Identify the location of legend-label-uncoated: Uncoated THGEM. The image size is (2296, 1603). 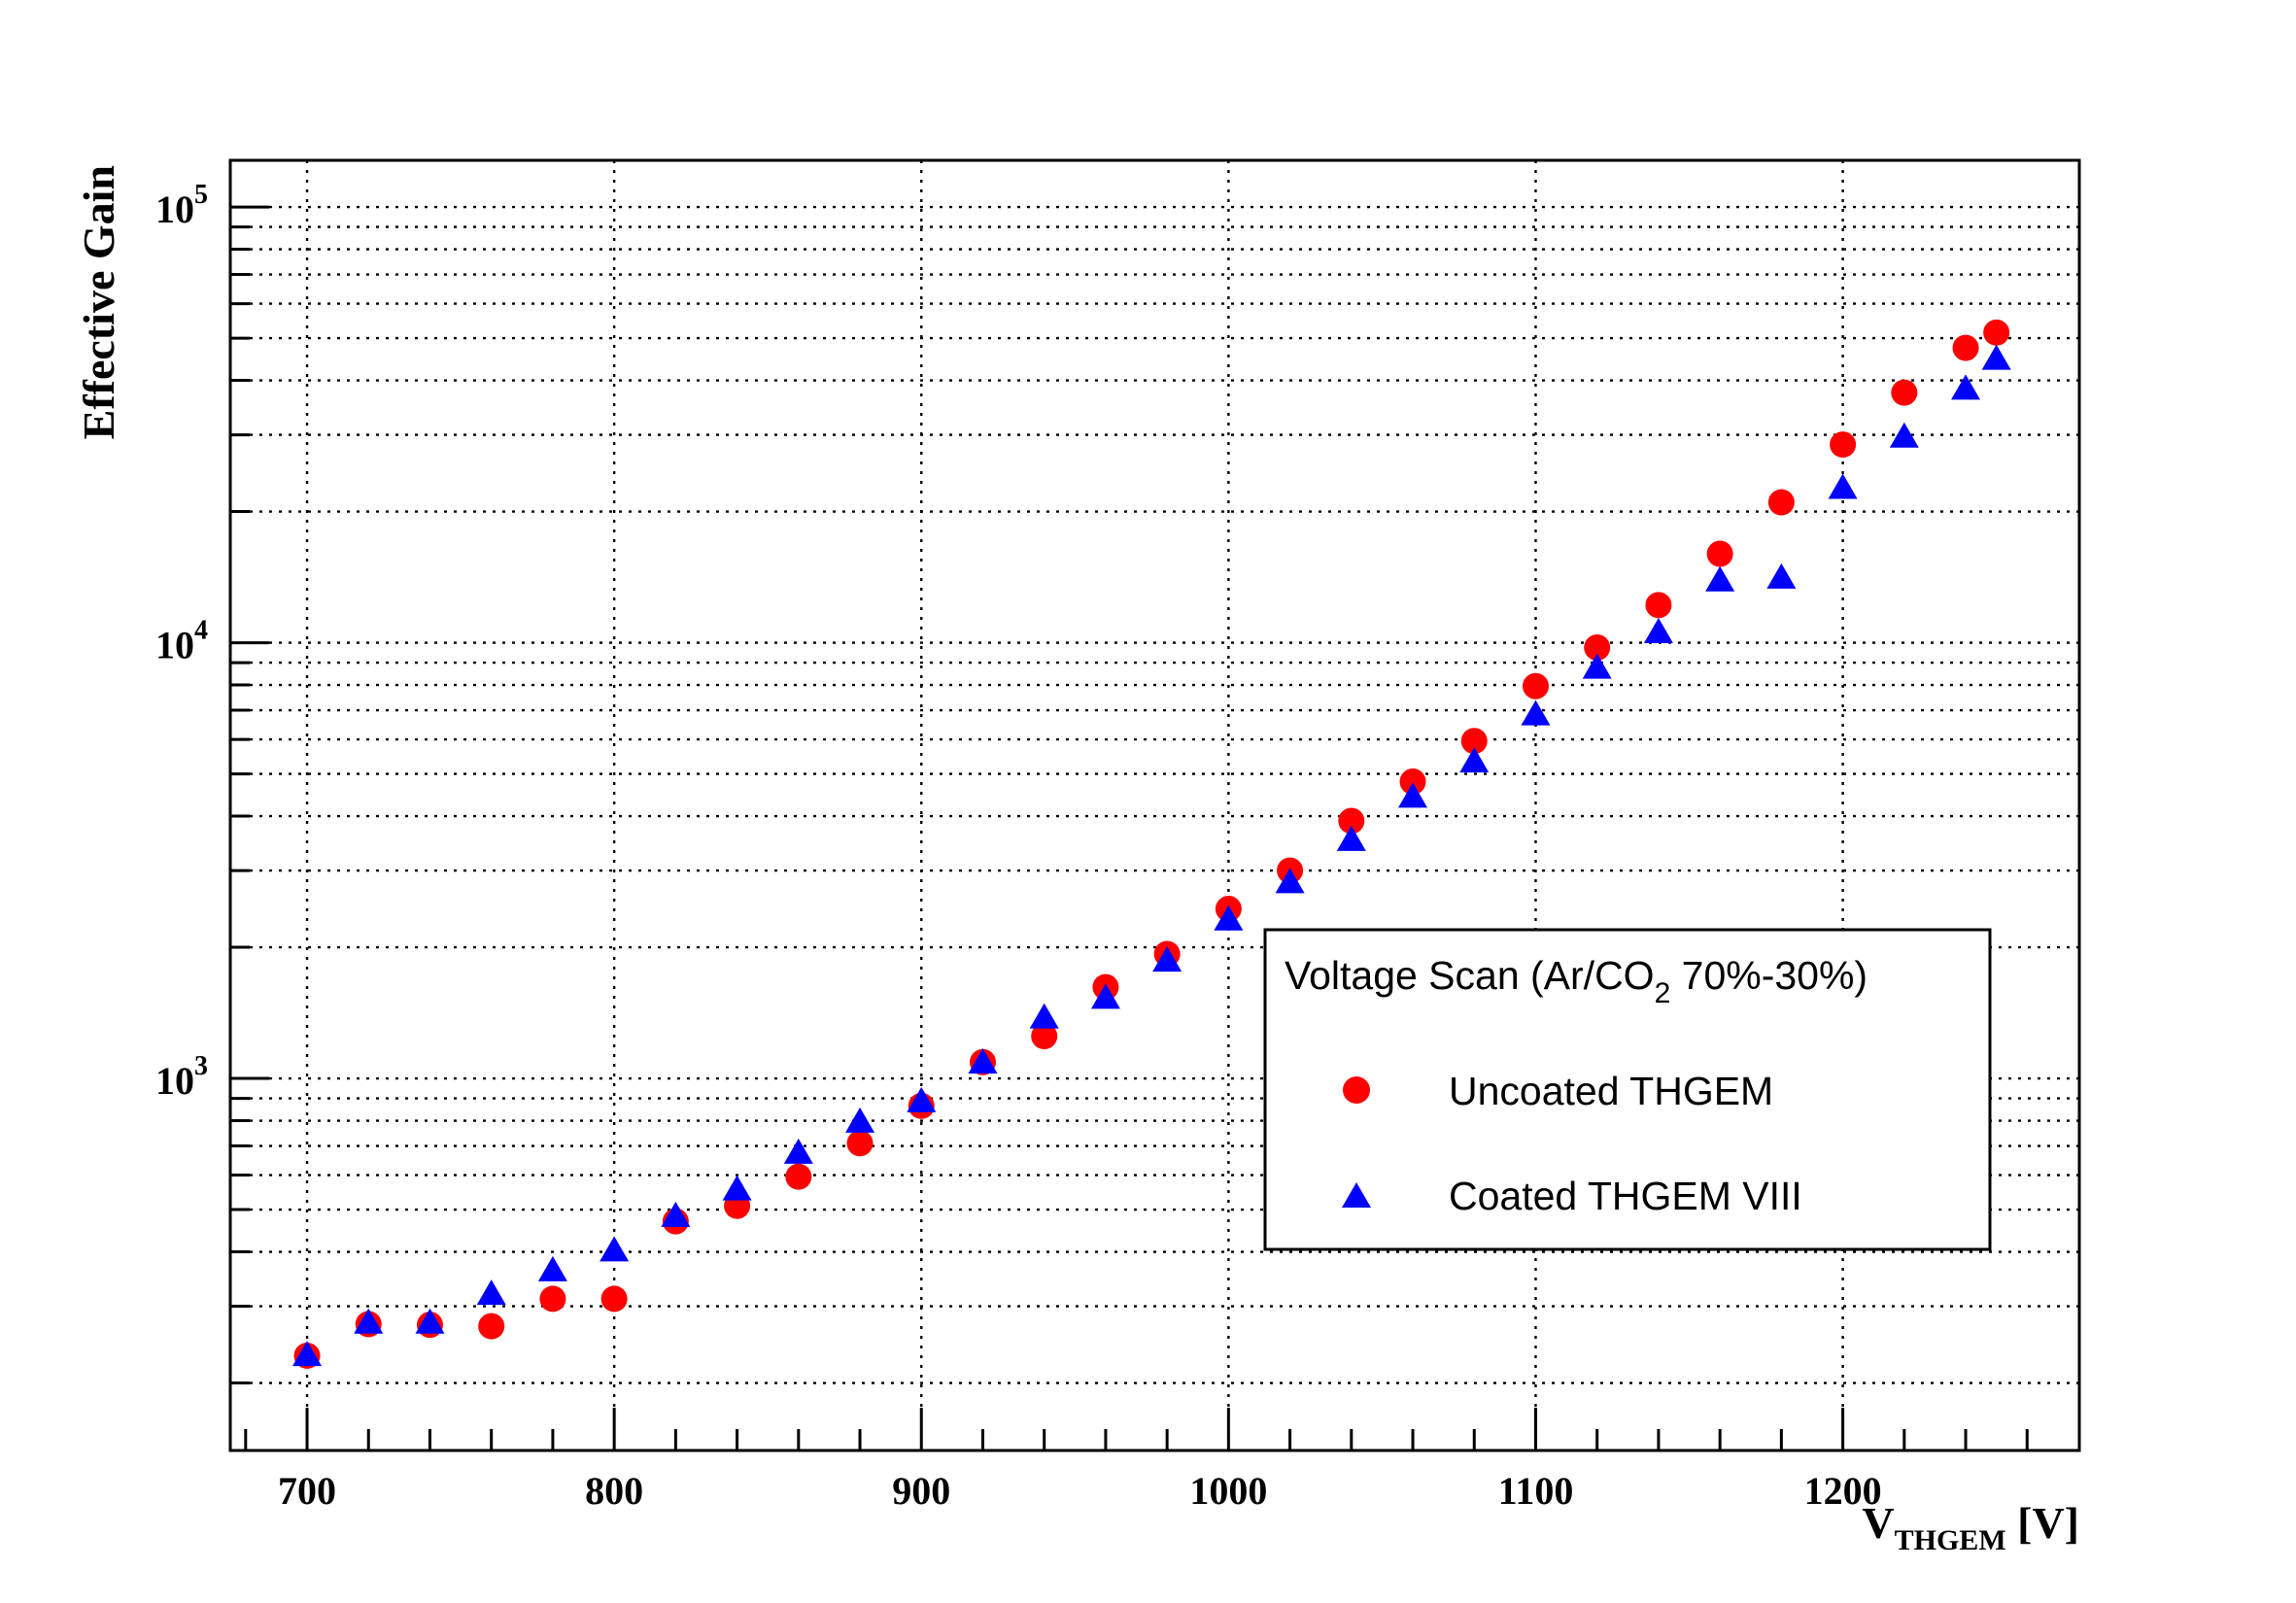
(1611, 1091).